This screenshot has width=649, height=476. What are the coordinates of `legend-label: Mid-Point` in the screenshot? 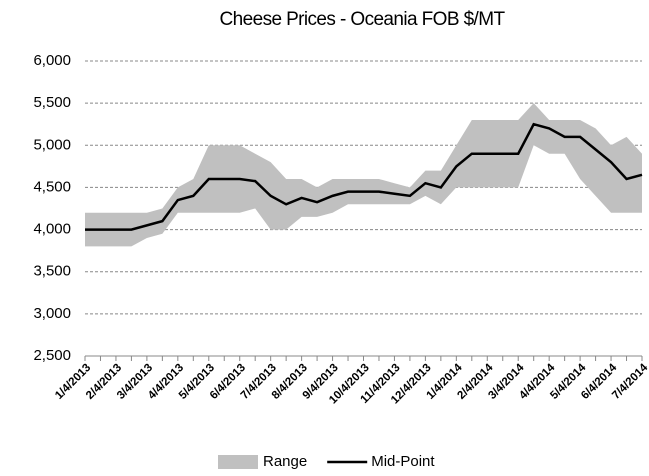 It's located at (403, 461).